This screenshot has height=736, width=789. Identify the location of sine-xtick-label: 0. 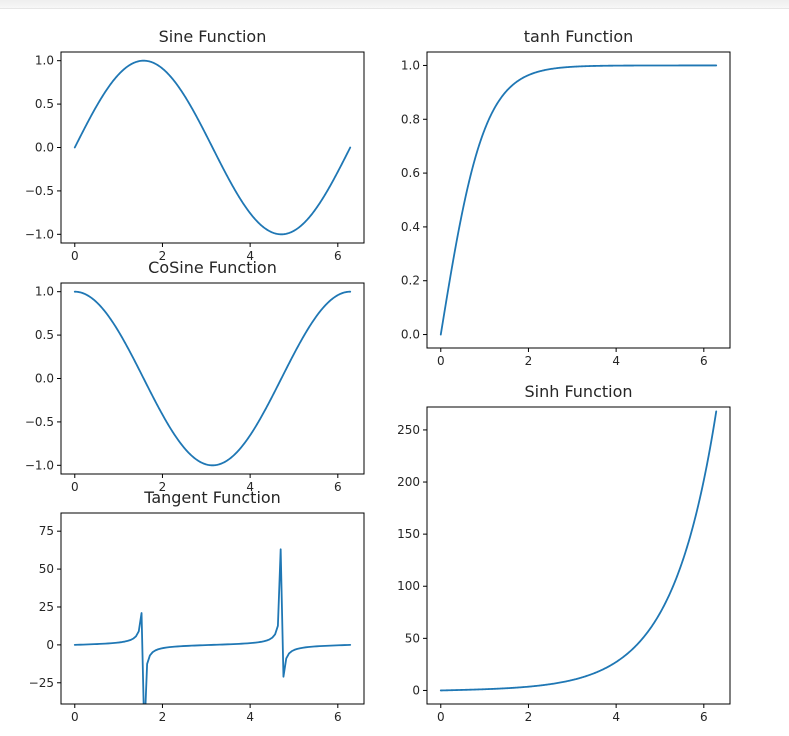
(75, 256).